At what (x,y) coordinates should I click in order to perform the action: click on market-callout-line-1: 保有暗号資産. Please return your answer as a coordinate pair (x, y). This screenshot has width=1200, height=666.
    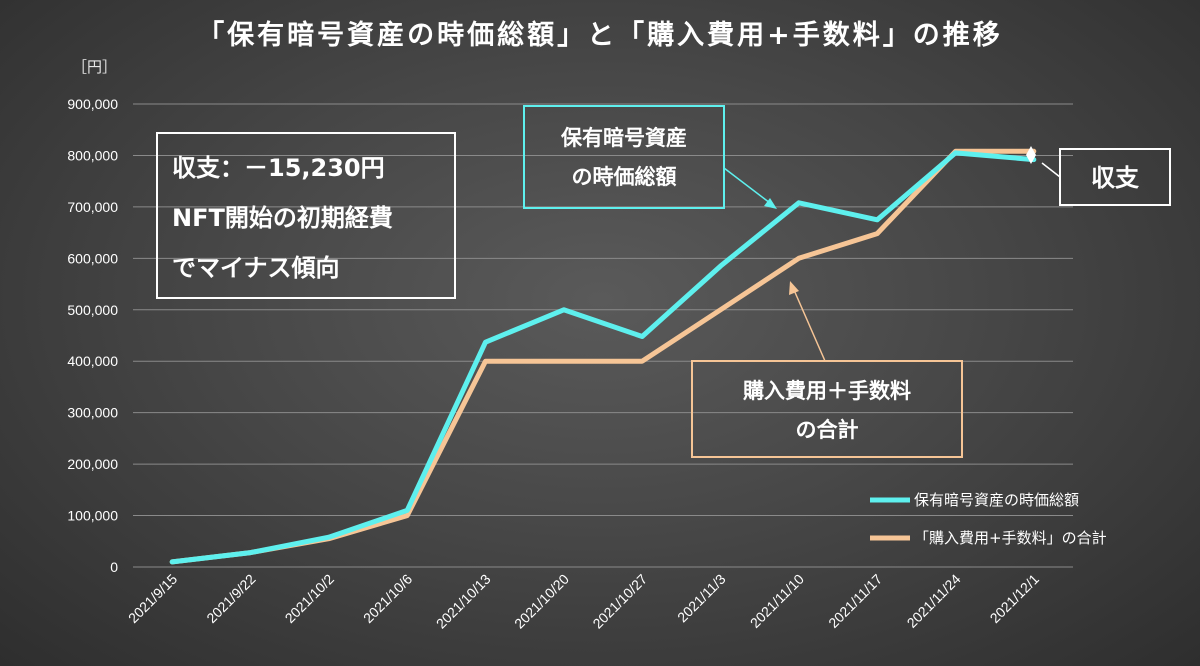
    Looking at the image, I should click on (623, 138).